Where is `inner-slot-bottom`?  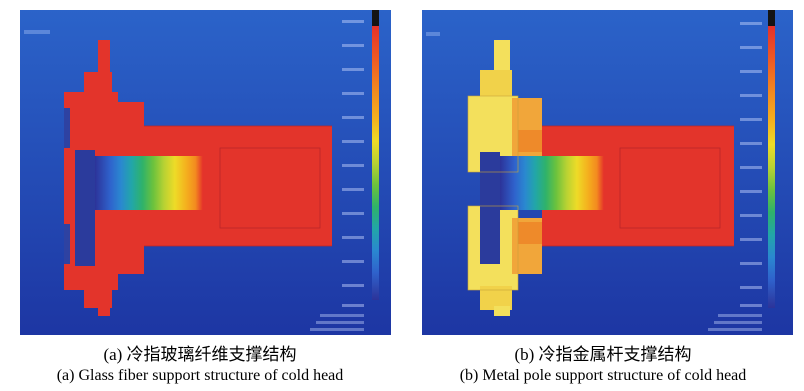 inner-slot-bottom is located at coordinates (67, 244).